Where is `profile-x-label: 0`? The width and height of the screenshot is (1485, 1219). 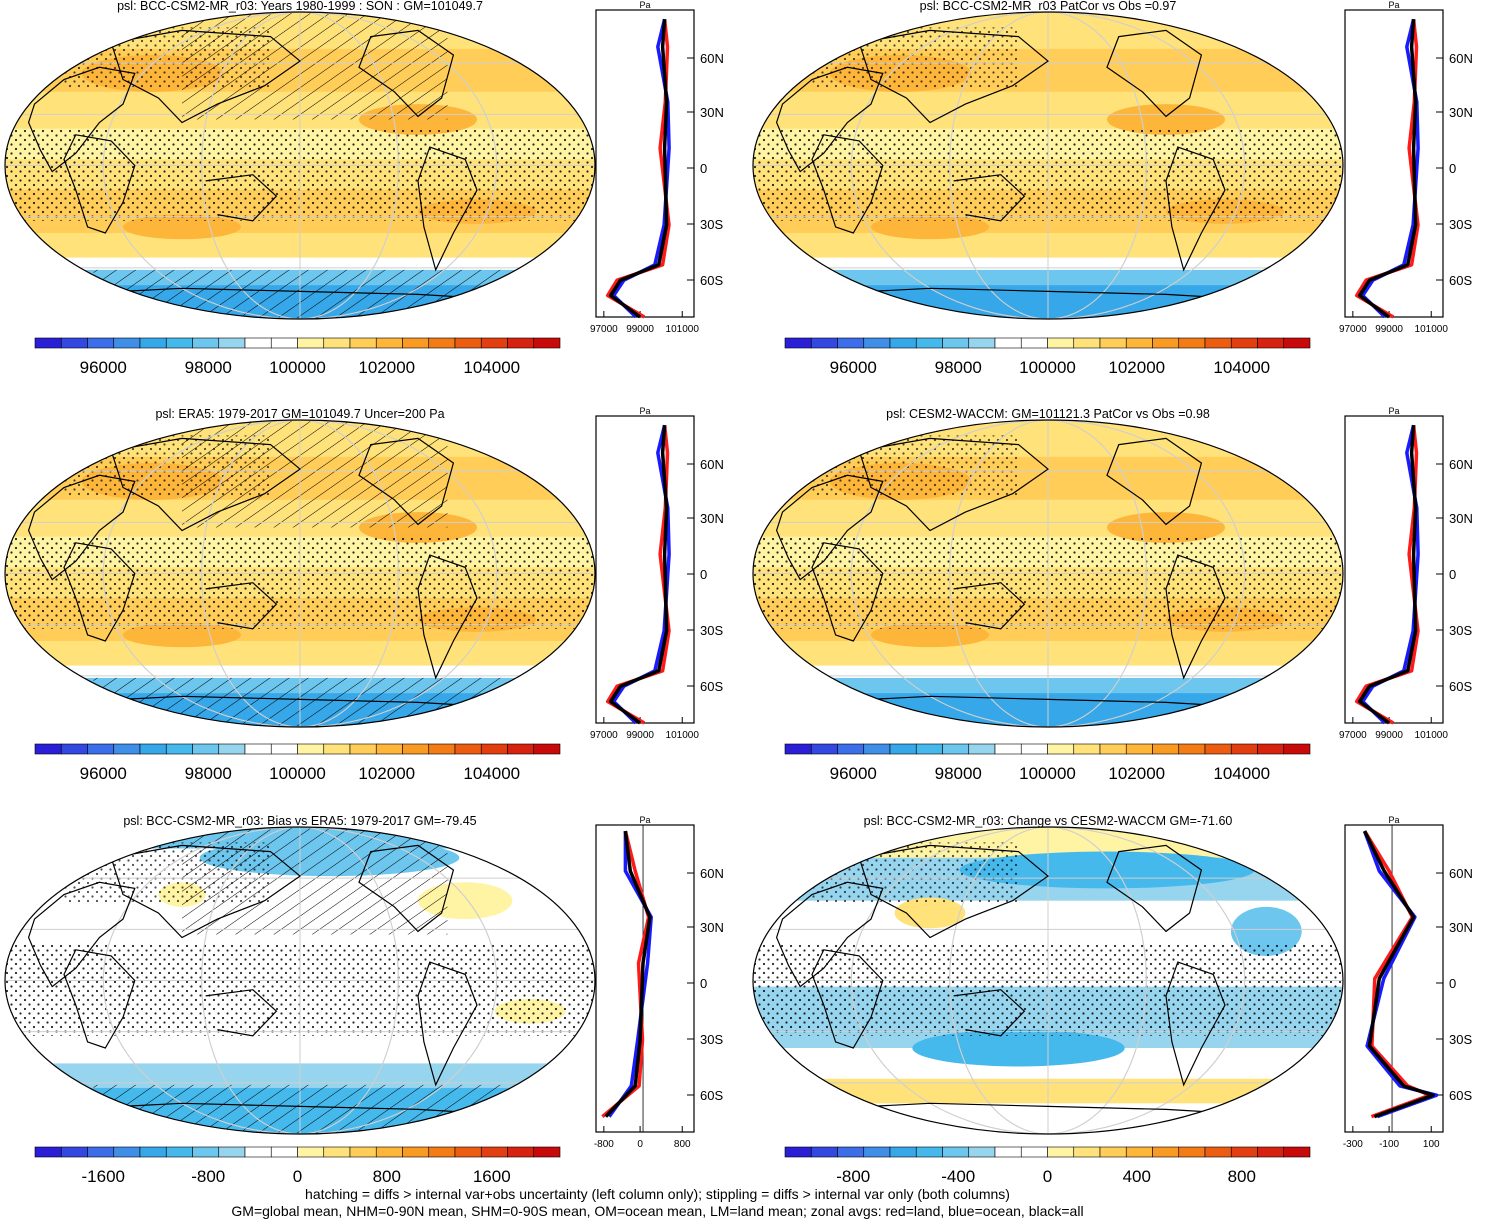 profile-x-label: 0 is located at coordinates (640, 1144).